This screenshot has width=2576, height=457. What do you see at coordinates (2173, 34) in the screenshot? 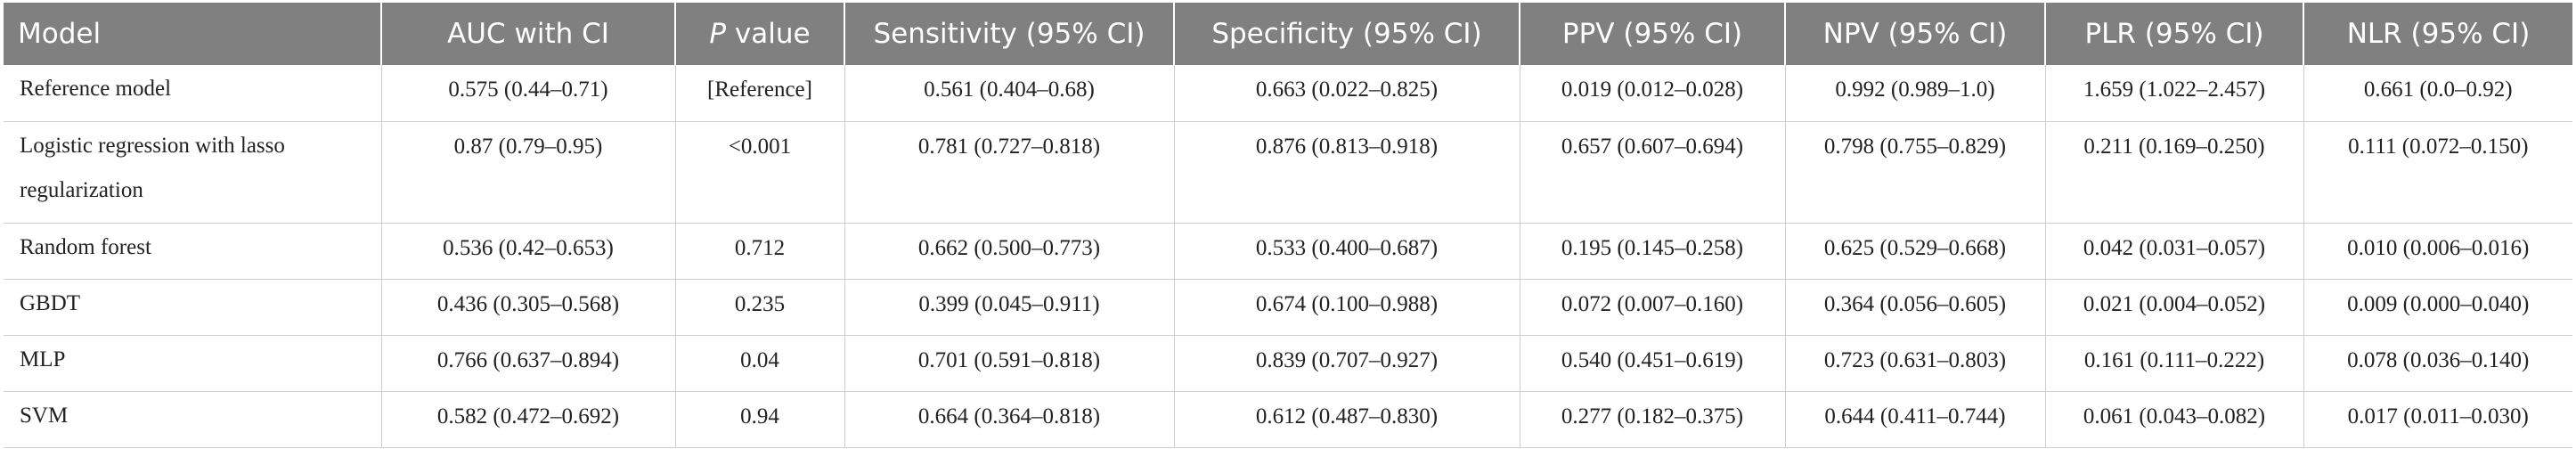
I see `header-plr: PLR (95% CI)` at bounding box center [2173, 34].